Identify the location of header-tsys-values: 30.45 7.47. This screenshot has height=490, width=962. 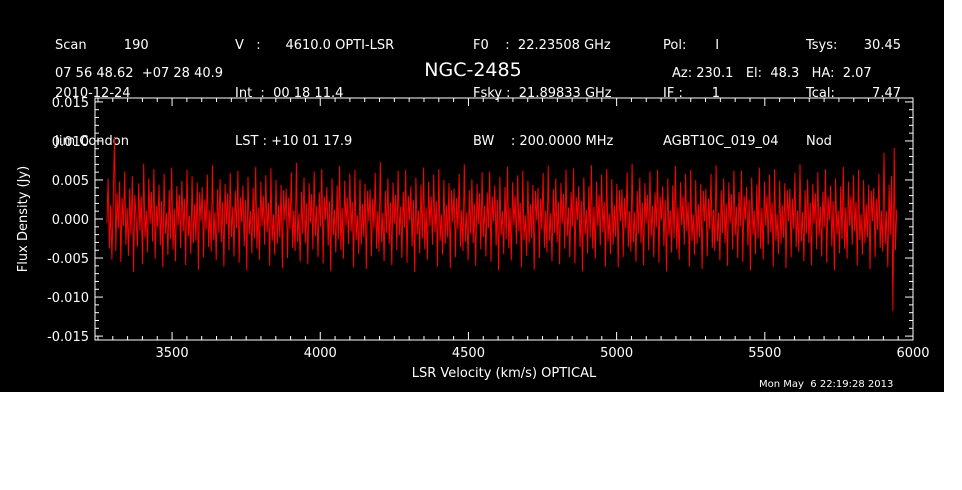
(873, 86).